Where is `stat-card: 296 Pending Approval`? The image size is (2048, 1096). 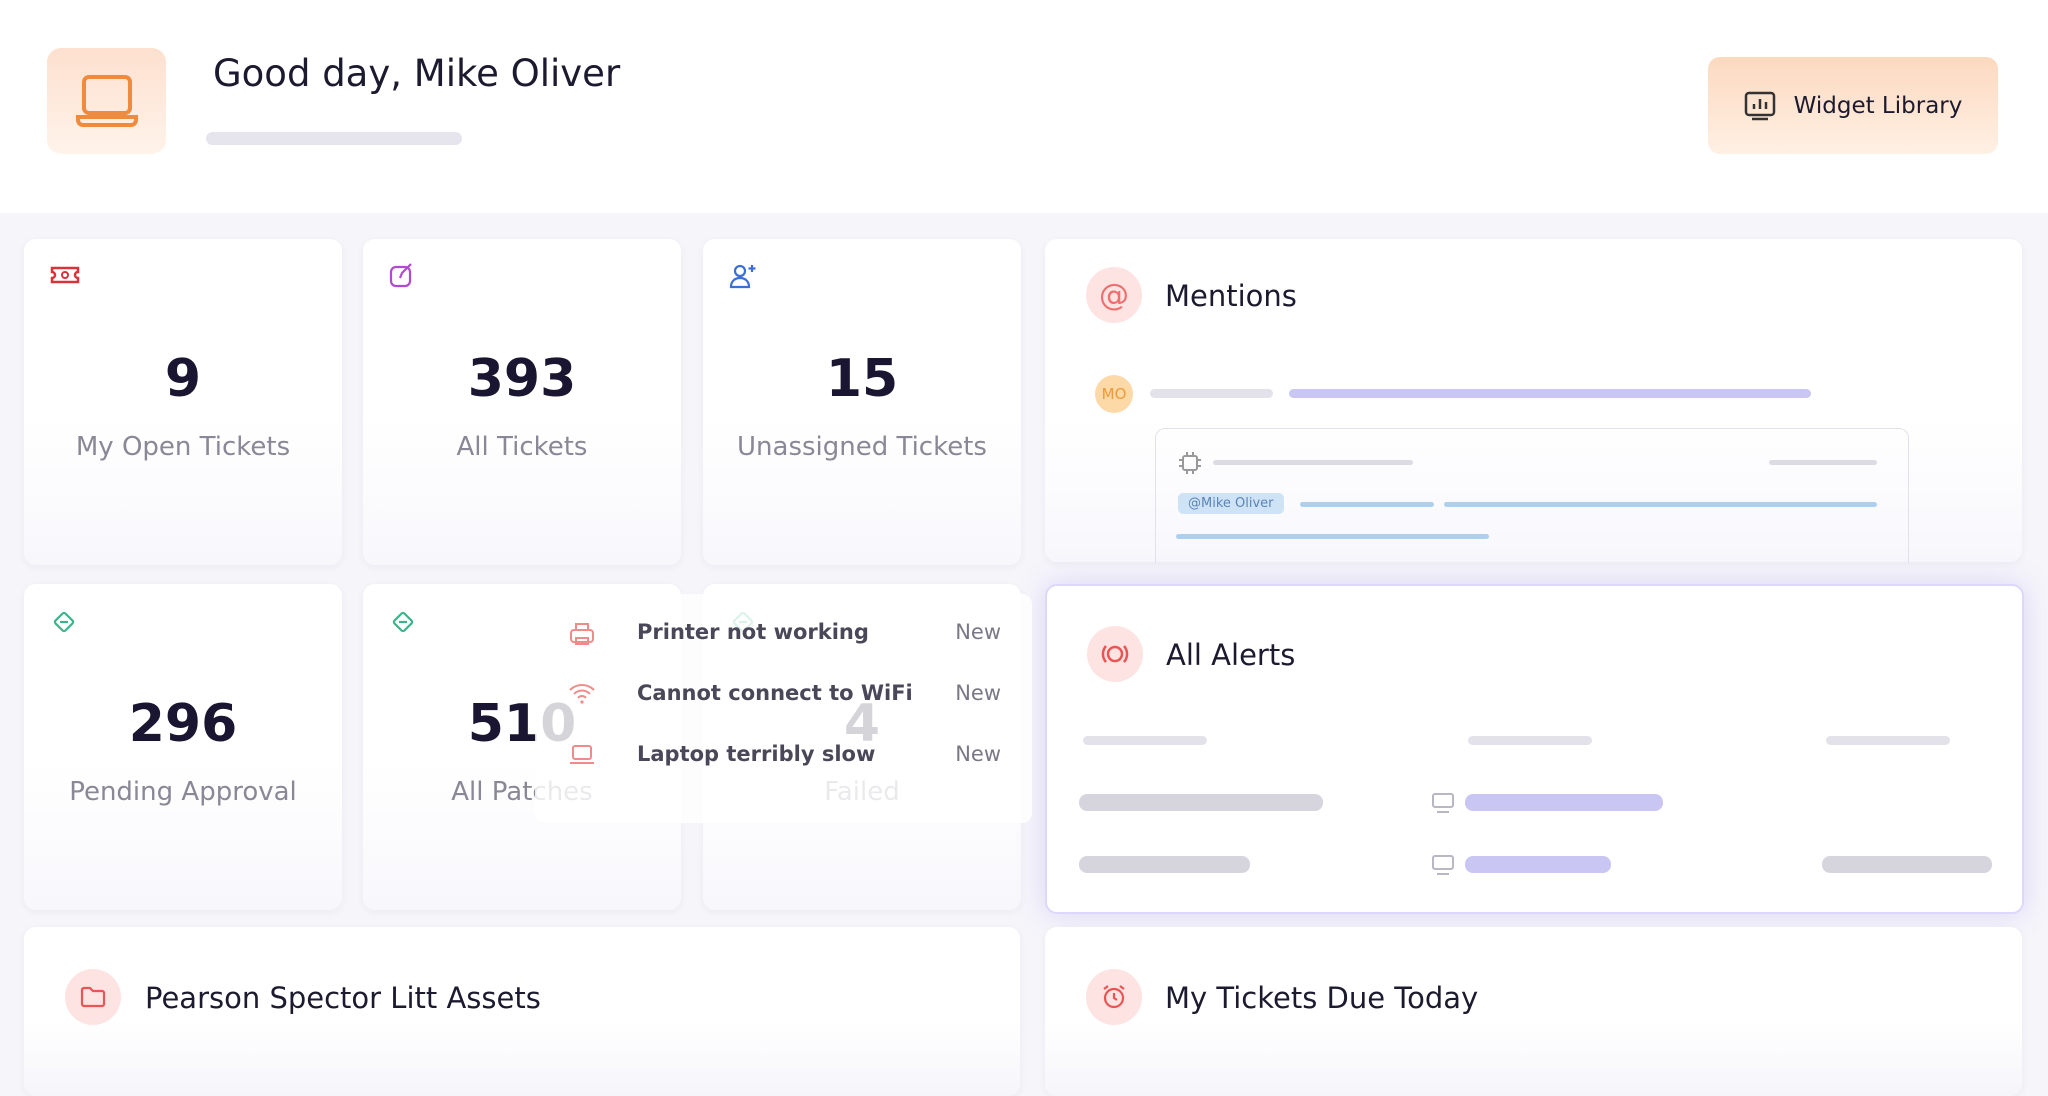 stat-card: 296 Pending Approval is located at coordinates (183, 747).